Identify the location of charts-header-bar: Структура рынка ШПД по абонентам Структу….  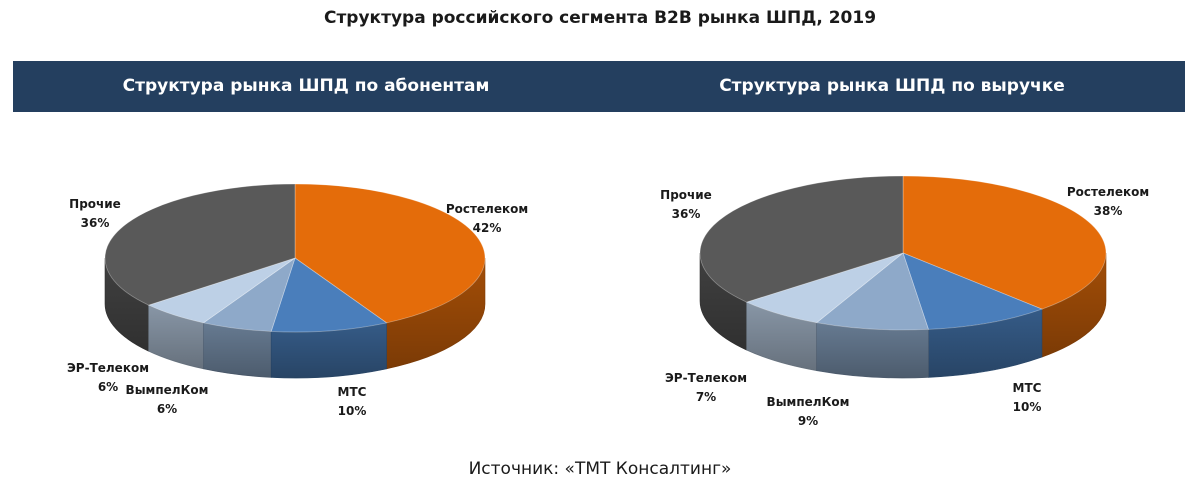
(599, 86).